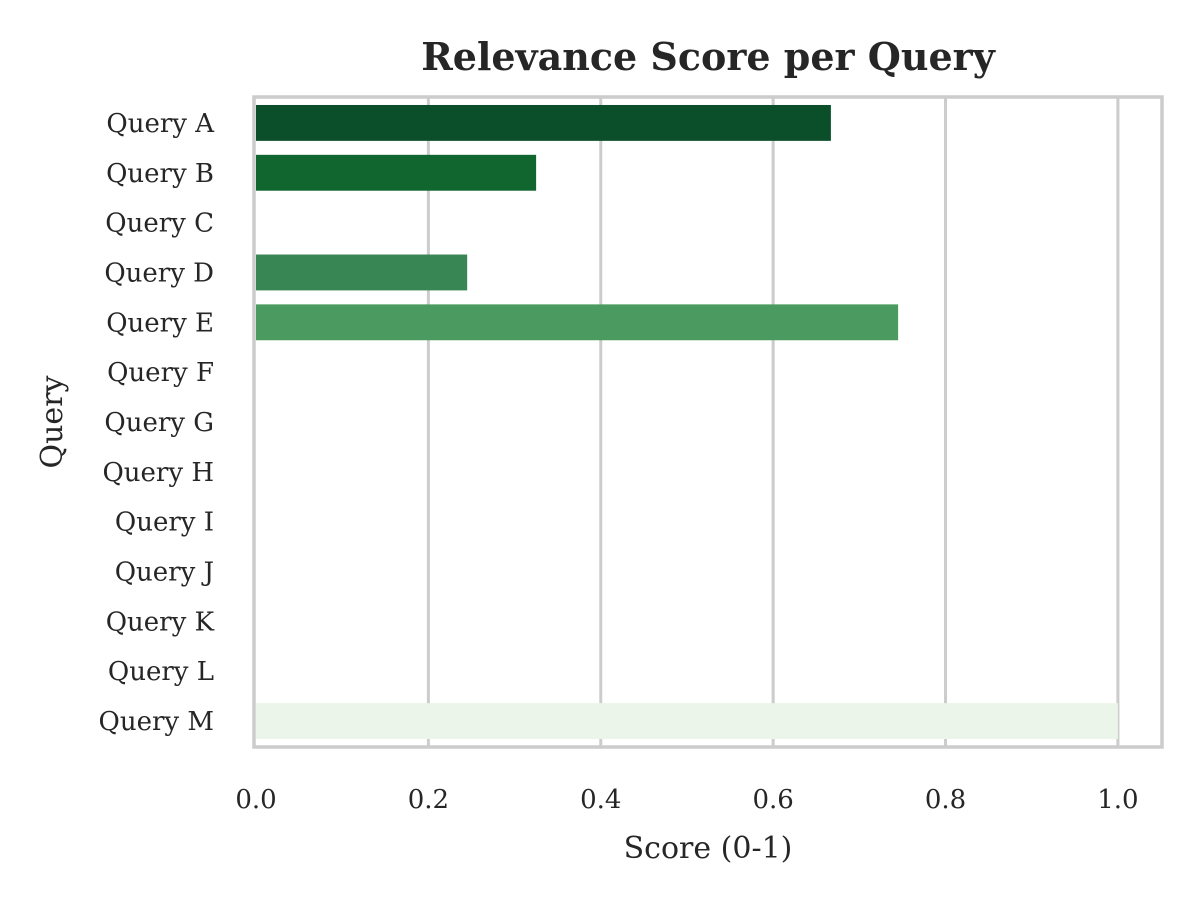 Image resolution: width=1200 pixels, height=900 pixels. Describe the element at coordinates (164, 523) in the screenshot. I see `y-tick-label: Query I` at that location.